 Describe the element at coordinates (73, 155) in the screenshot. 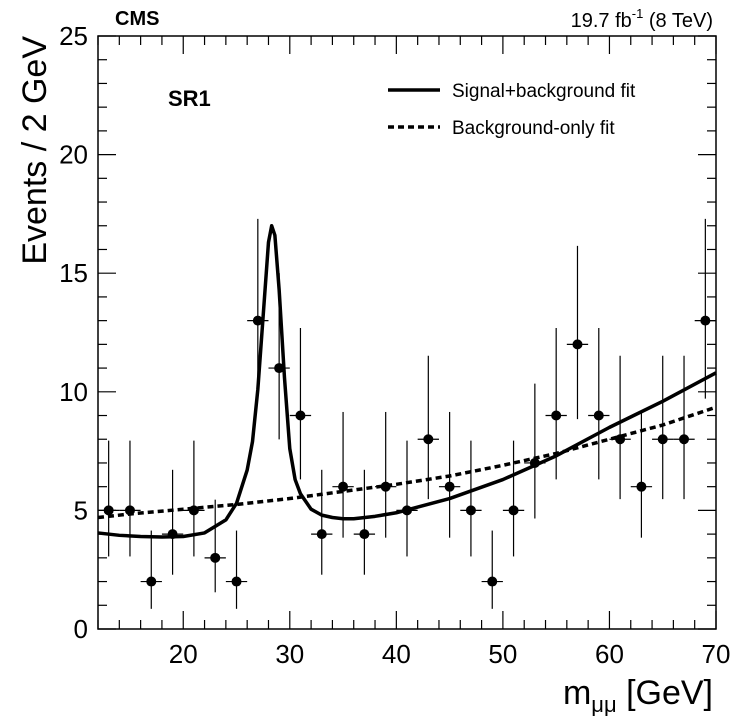

I see `y-tick-label: 20` at that location.